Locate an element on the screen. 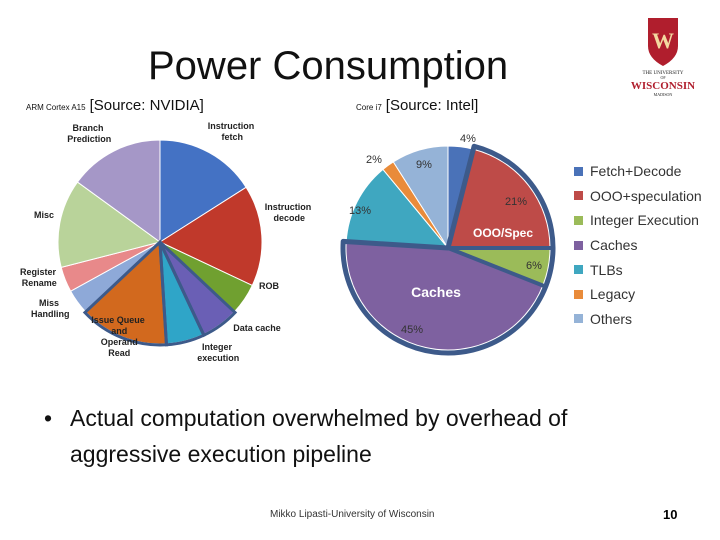 Image resolution: width=720 pixels, height=540 pixels. pie-slice-misc is located at coordinates (109, 224).